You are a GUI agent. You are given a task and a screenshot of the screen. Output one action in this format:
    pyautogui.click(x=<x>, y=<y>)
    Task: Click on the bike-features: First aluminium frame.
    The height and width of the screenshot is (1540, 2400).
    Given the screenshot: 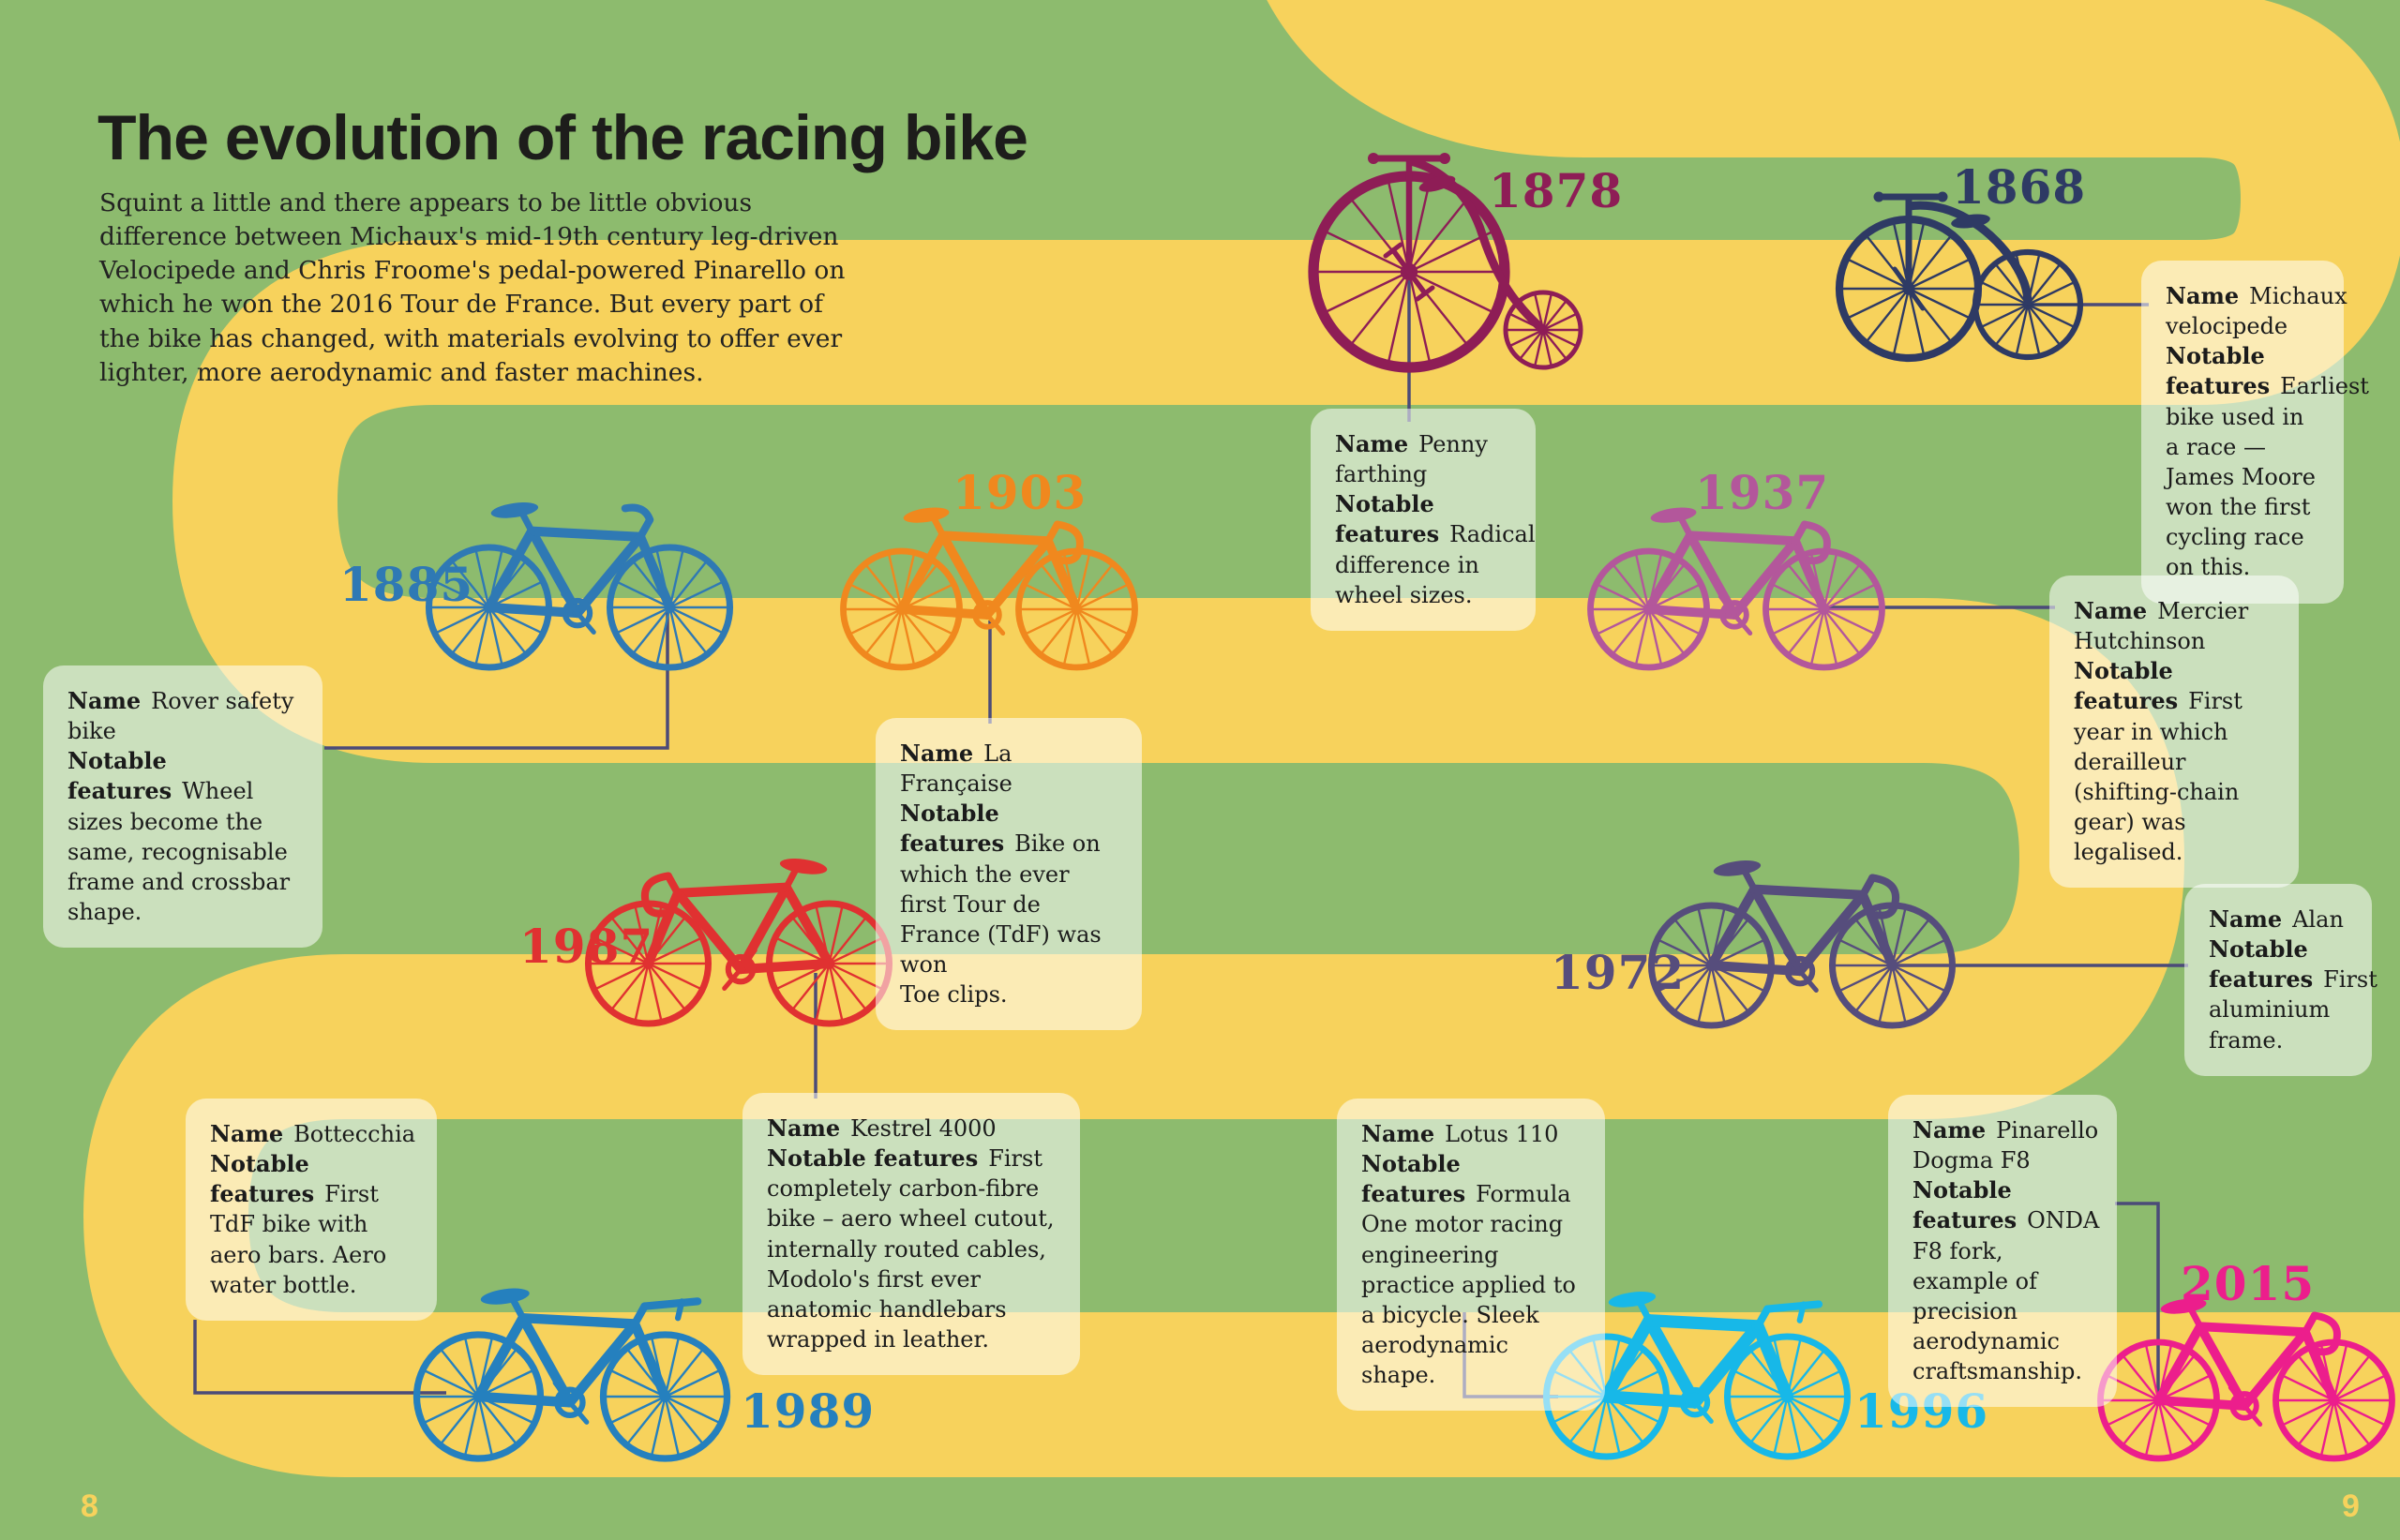 What is the action you would take?
    pyautogui.click(x=2293, y=1010)
    